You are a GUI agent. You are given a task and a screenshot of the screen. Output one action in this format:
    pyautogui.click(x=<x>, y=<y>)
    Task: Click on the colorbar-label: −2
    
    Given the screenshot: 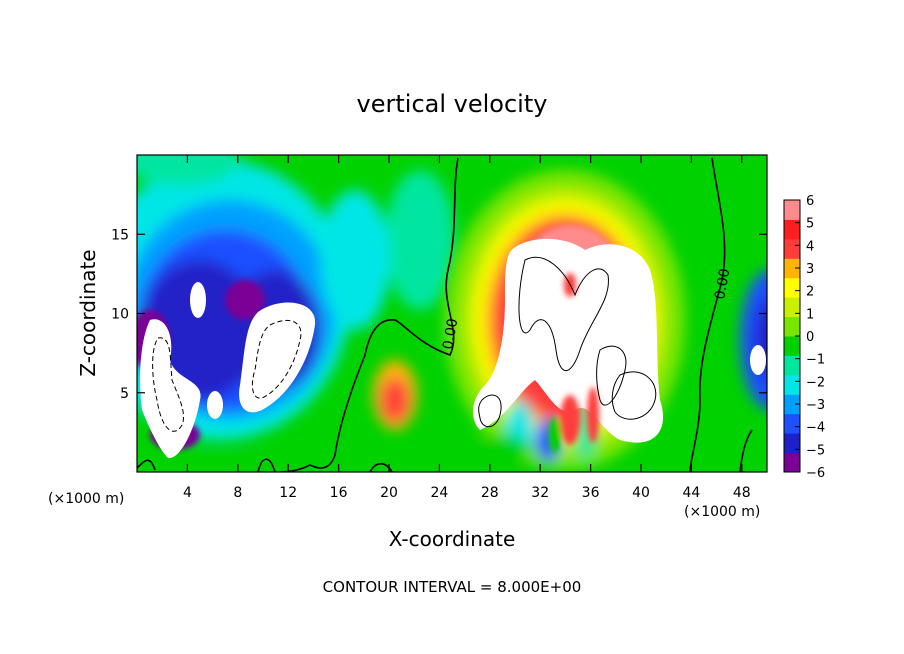 What is the action you would take?
    pyautogui.click(x=815, y=382)
    